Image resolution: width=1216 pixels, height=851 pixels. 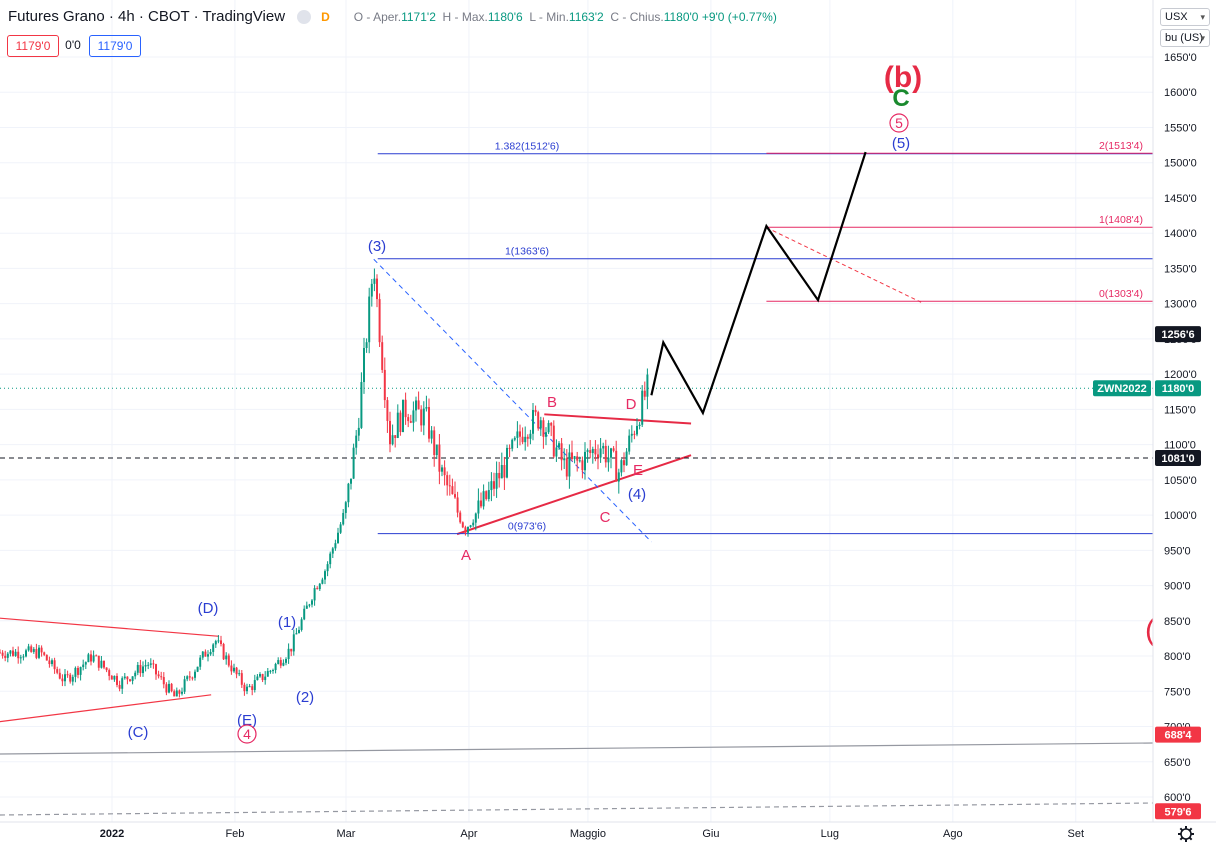 I want to click on wave-label: C, so click(x=900, y=98).